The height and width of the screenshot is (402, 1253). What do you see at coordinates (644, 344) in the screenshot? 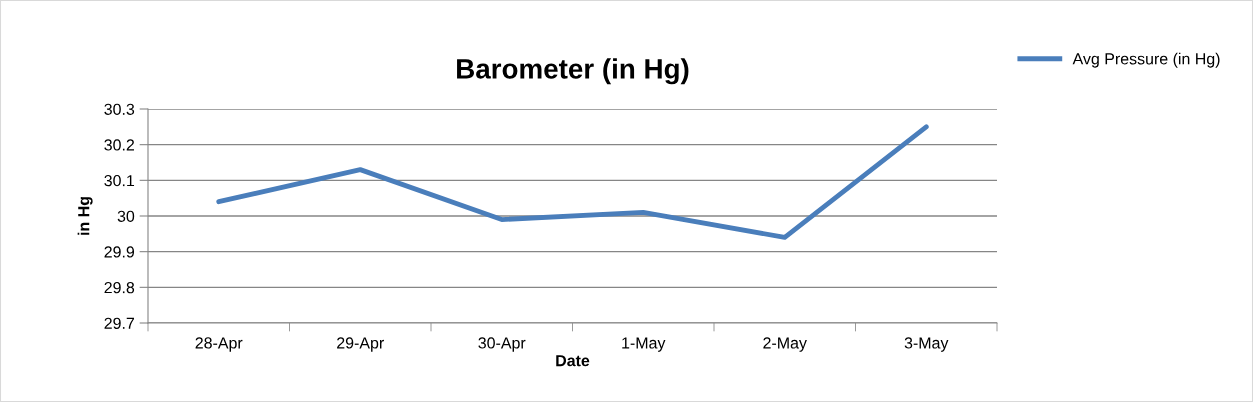
I see `x-tick-label: 1-May` at bounding box center [644, 344].